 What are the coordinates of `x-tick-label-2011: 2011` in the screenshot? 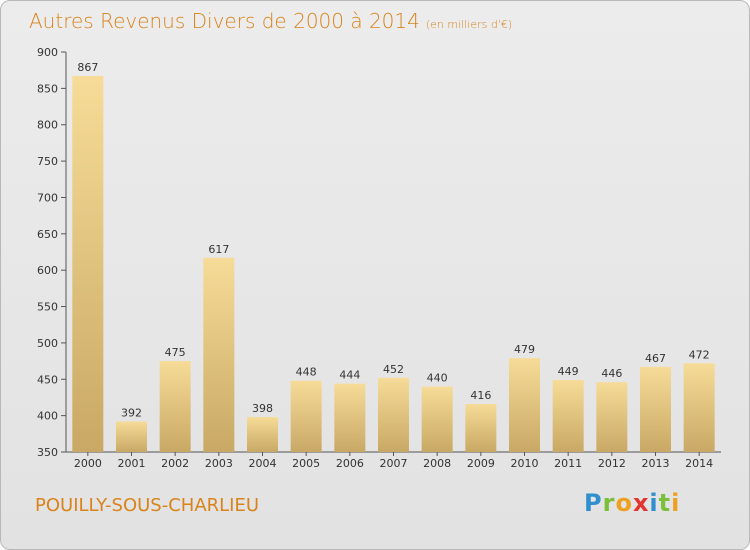 It's located at (568, 463).